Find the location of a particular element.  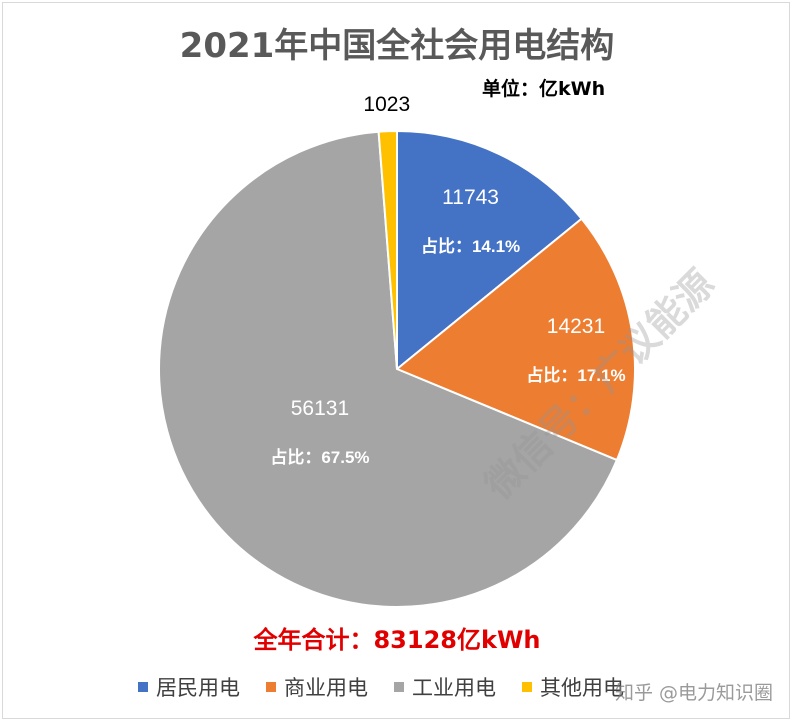

legend: 居民用电 商业用电 工业用电 其他用电 is located at coordinates (381, 687).